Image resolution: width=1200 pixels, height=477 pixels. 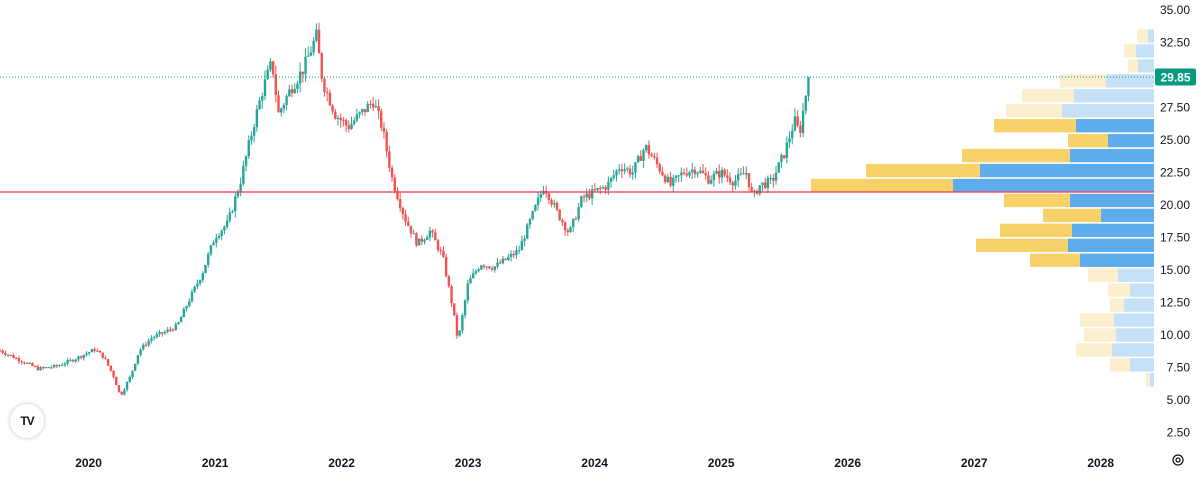 I want to click on x-tick-label: 2027, so click(x=974, y=463).